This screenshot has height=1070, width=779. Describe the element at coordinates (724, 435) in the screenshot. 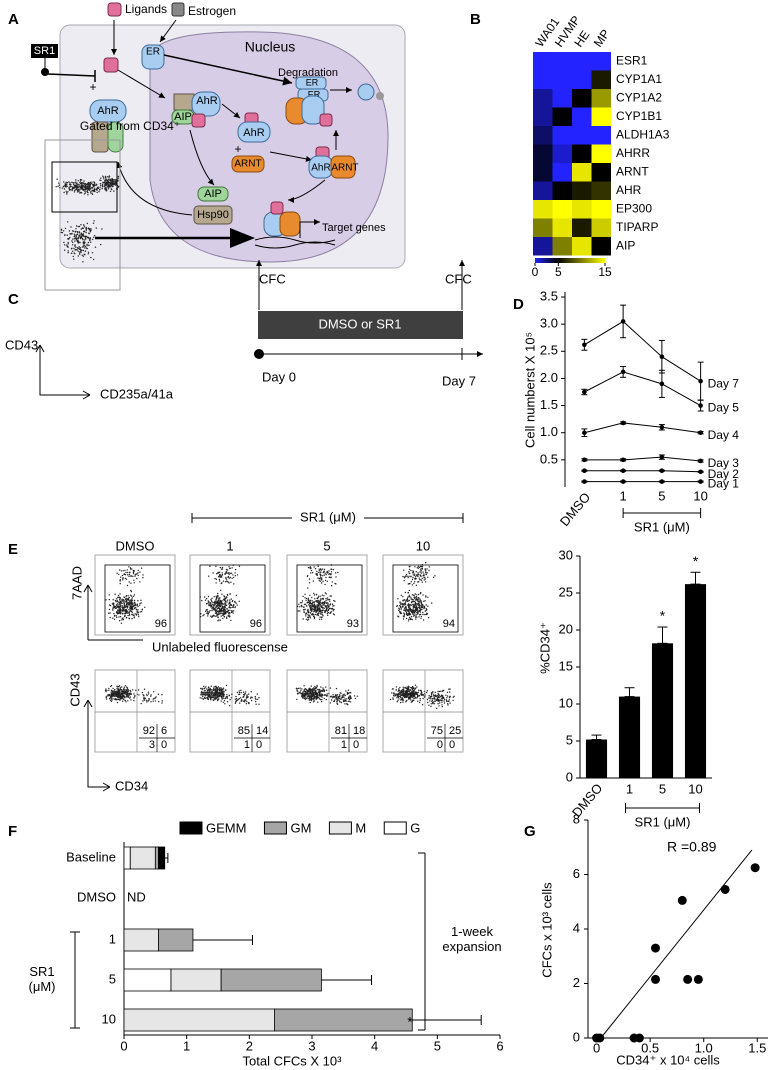

I see `series-label: Day 4` at that location.